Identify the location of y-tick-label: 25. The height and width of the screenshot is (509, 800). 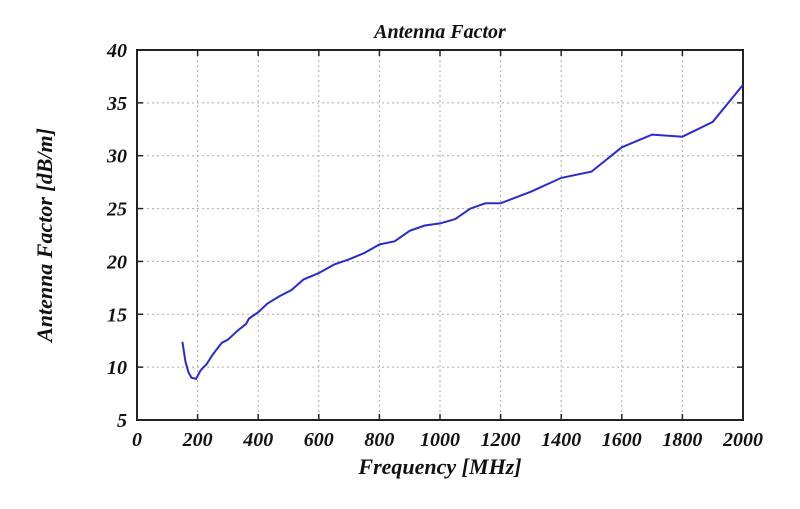
(116, 210).